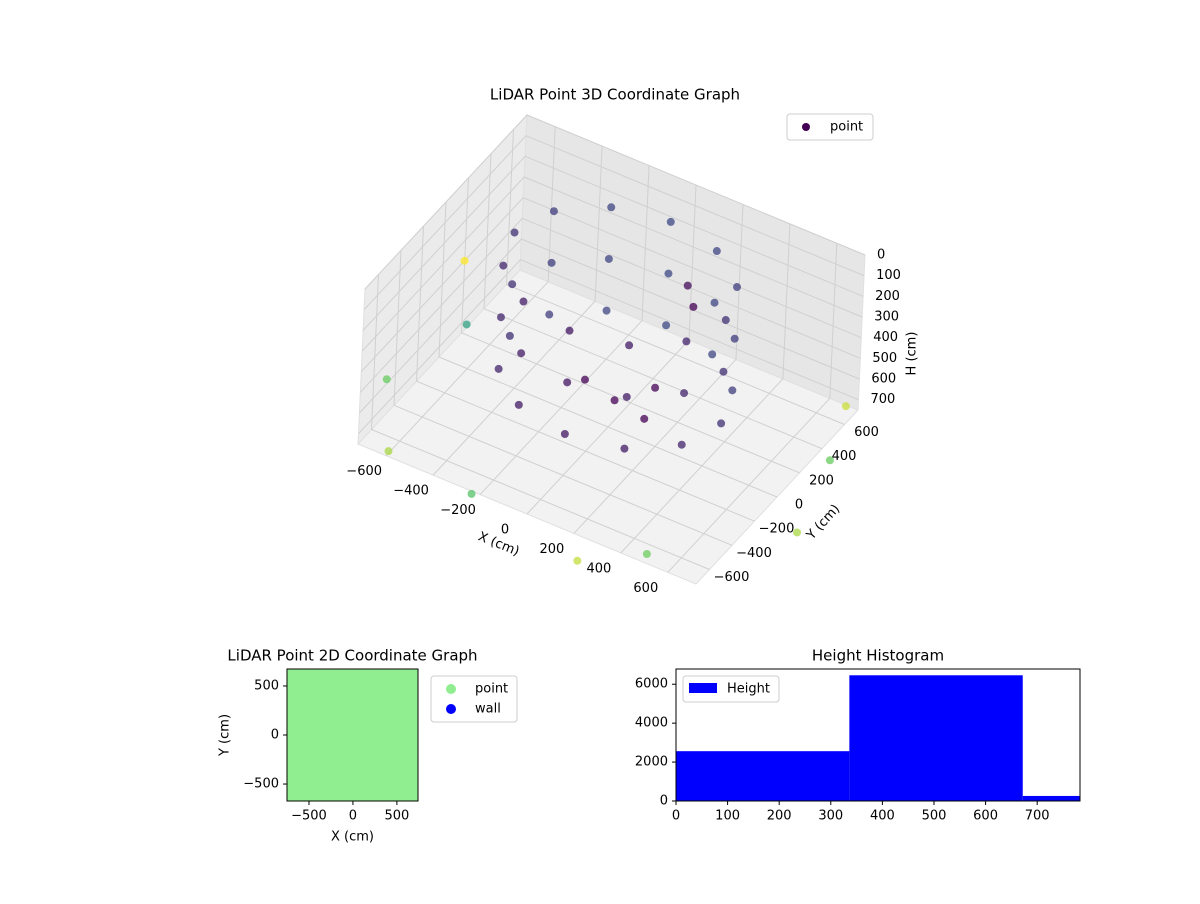 This screenshot has width=1200, height=904. What do you see at coordinates (651, 762) in the screenshot?
I see `y-tick-label: 2000` at bounding box center [651, 762].